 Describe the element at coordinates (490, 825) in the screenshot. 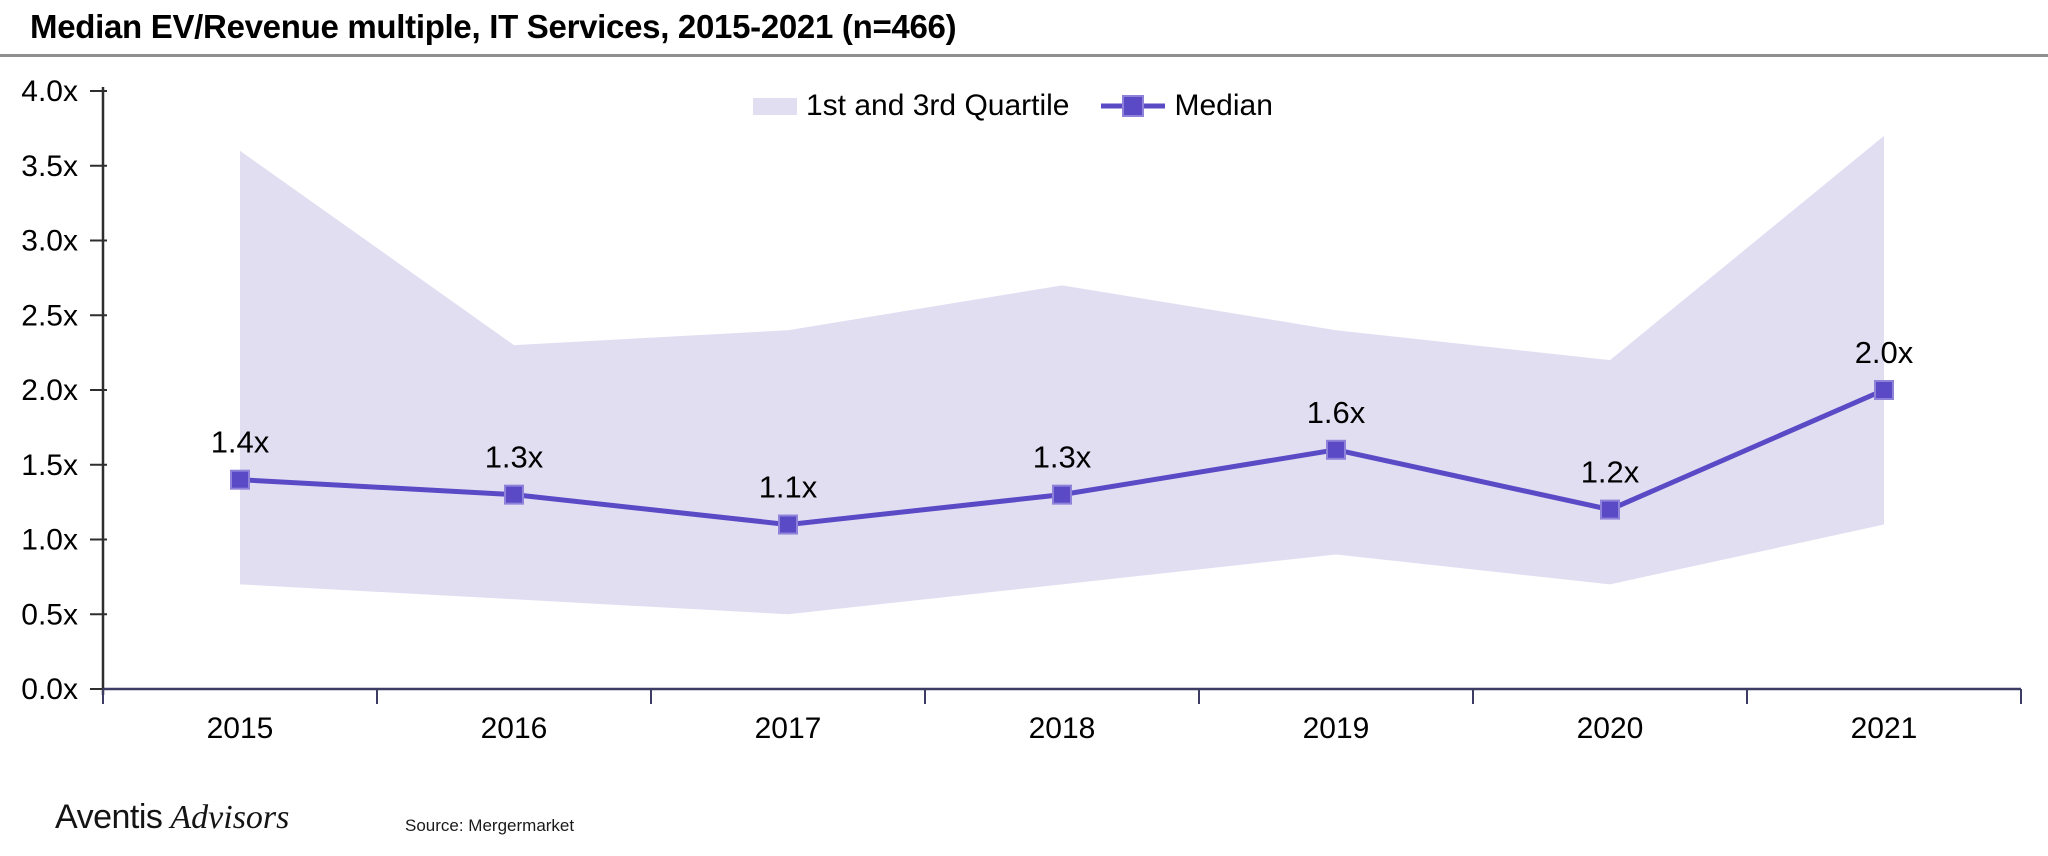

I see `source-note: Source: Mergermarket` at that location.